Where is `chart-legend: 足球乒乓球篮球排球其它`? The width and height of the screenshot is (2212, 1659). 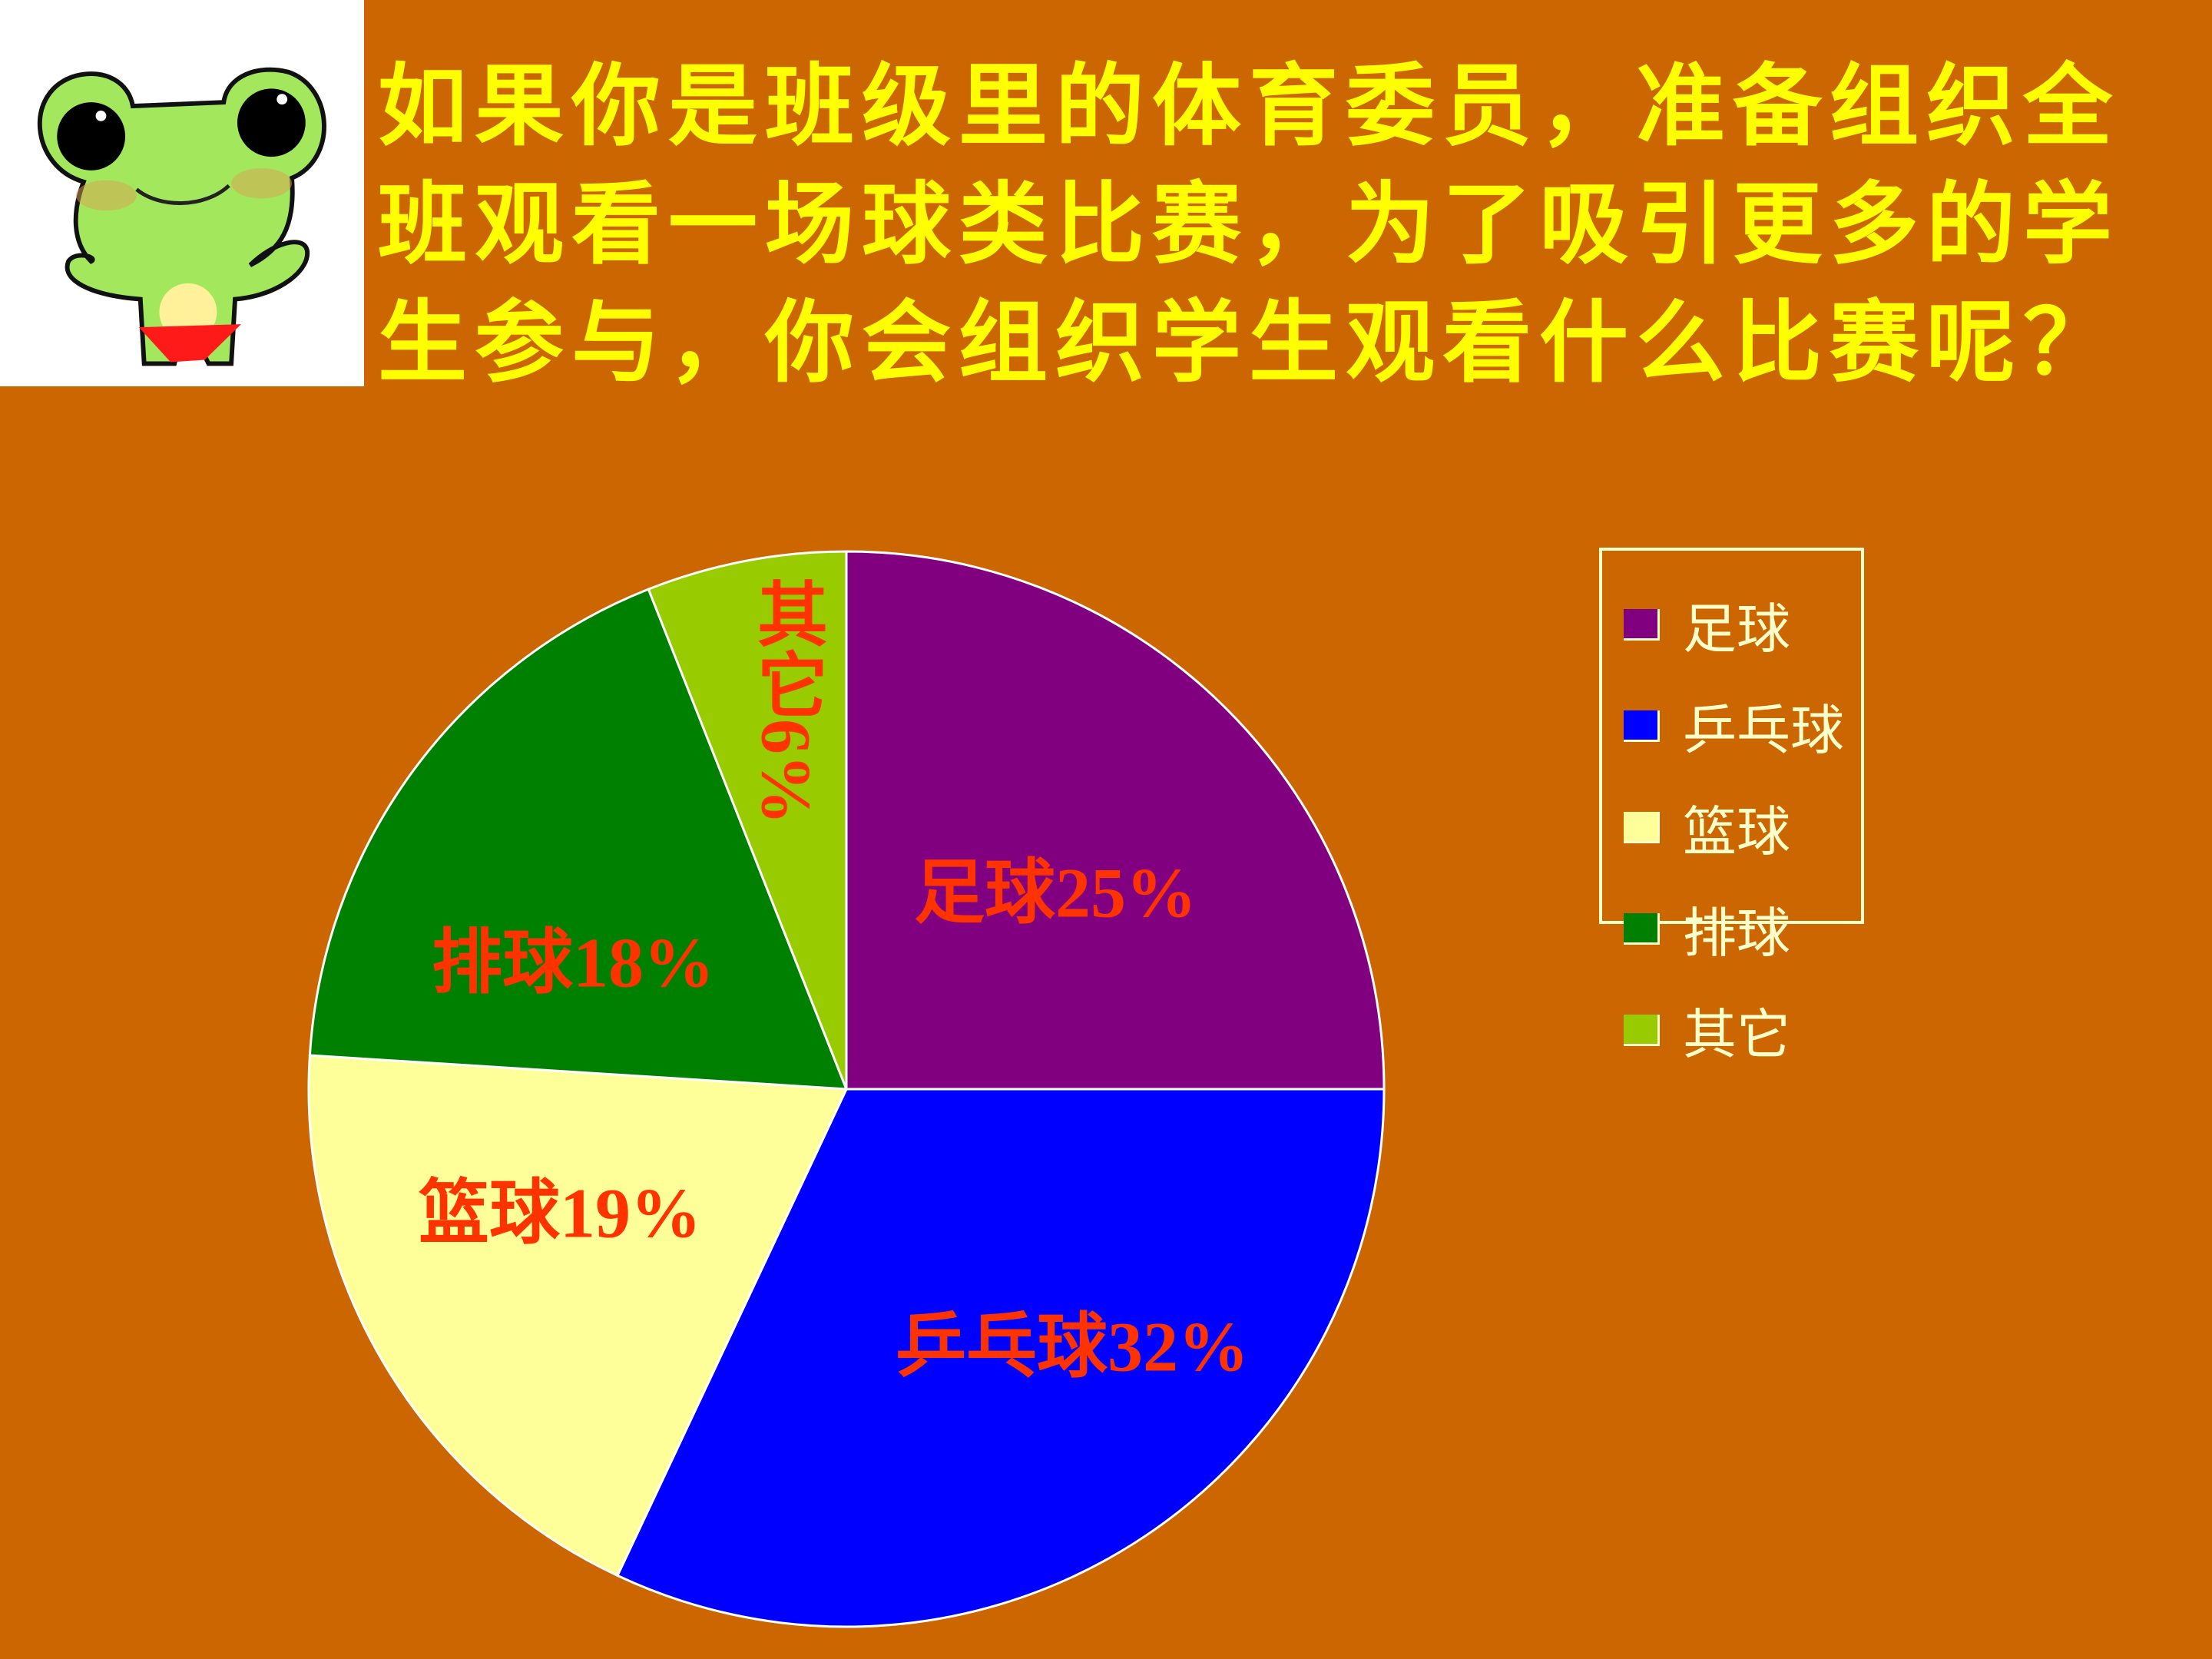 chart-legend: 足球乒乓球篮球排球其它 is located at coordinates (1732, 807).